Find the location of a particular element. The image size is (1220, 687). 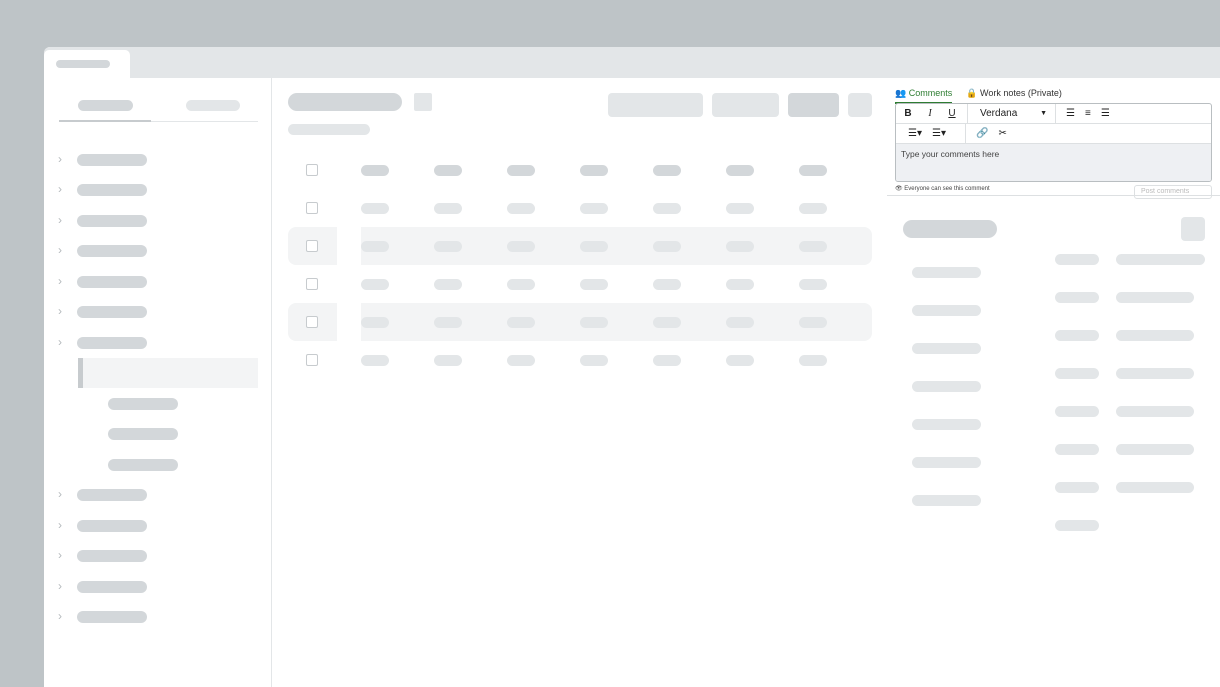

tab-underline is located at coordinates (158, 121).